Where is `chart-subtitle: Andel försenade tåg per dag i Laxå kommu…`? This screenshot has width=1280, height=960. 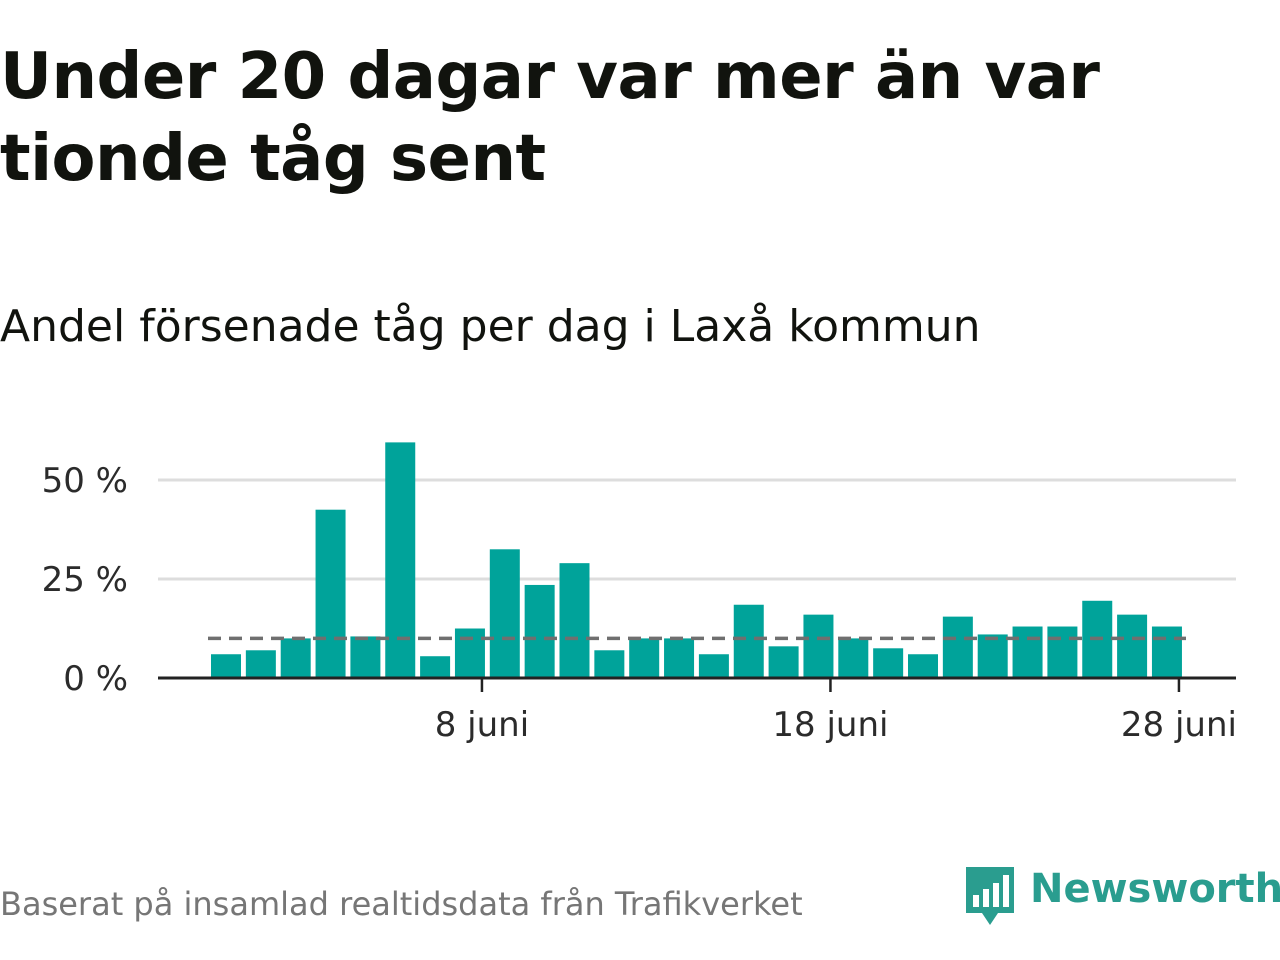 chart-subtitle: Andel försenade tåg per dag i Laxå kommu… is located at coordinates (490, 326).